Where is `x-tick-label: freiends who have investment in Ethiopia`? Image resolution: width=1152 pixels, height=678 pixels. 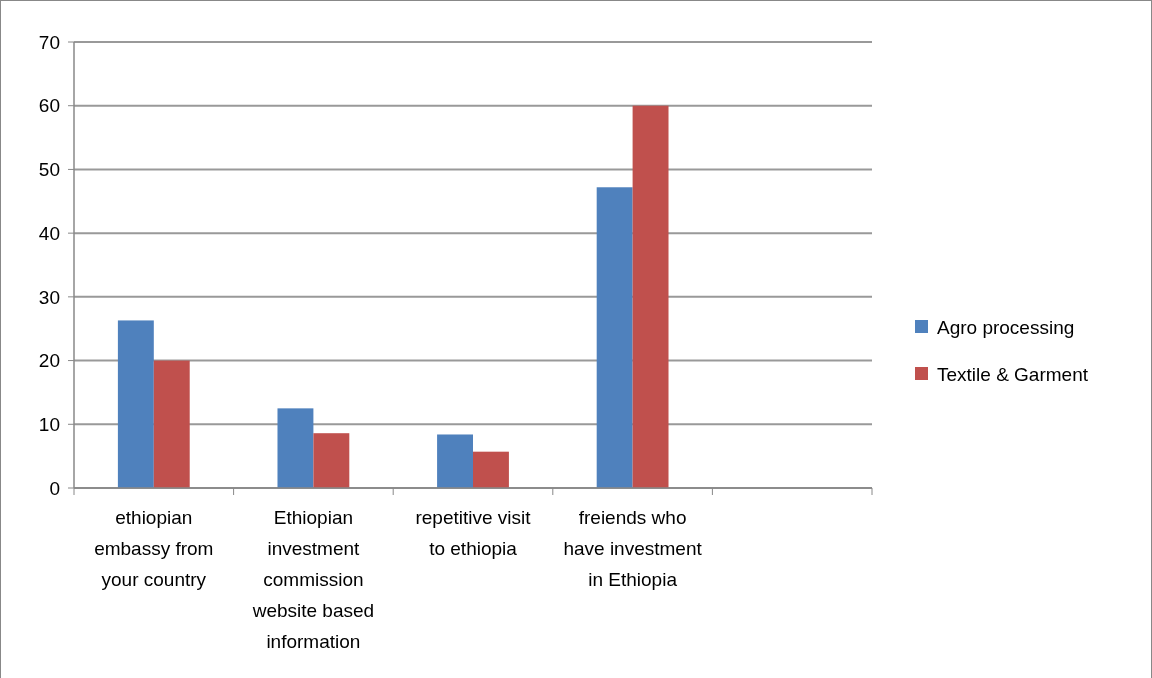
x-tick-label: freiends who have investment in Ethiopia is located at coordinates (633, 548).